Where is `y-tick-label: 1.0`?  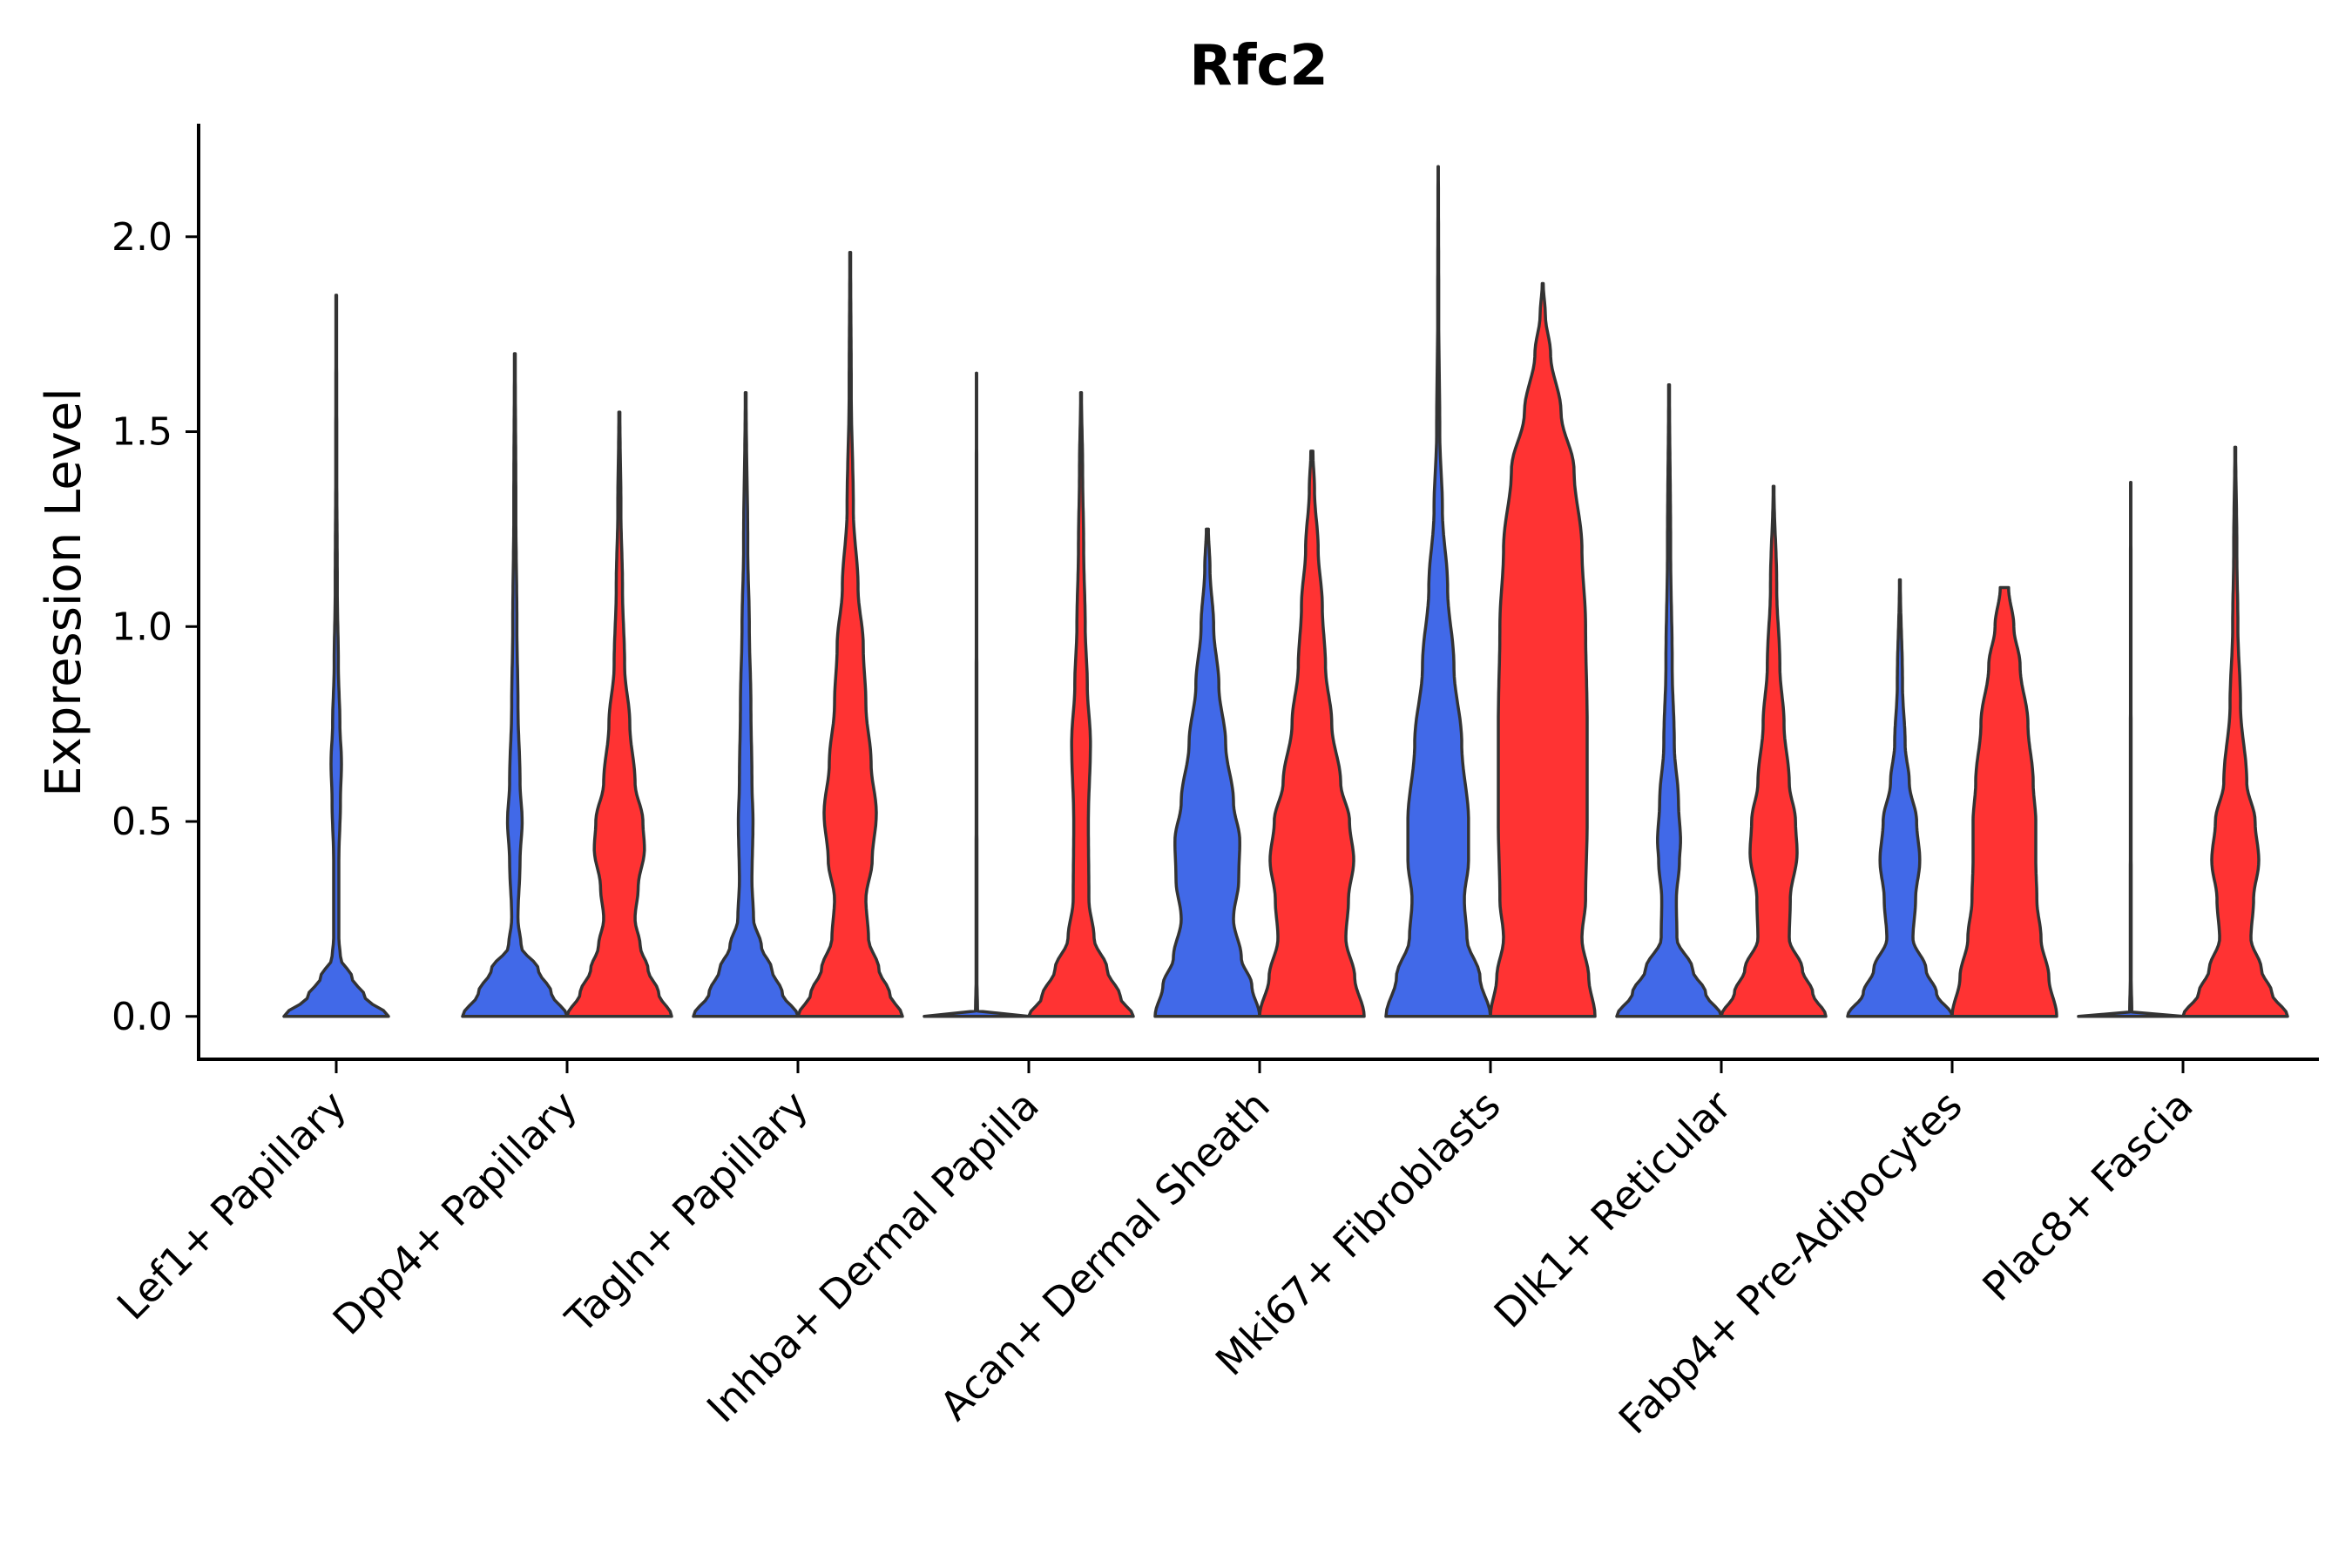
y-tick-label: 1.0 is located at coordinates (142, 627).